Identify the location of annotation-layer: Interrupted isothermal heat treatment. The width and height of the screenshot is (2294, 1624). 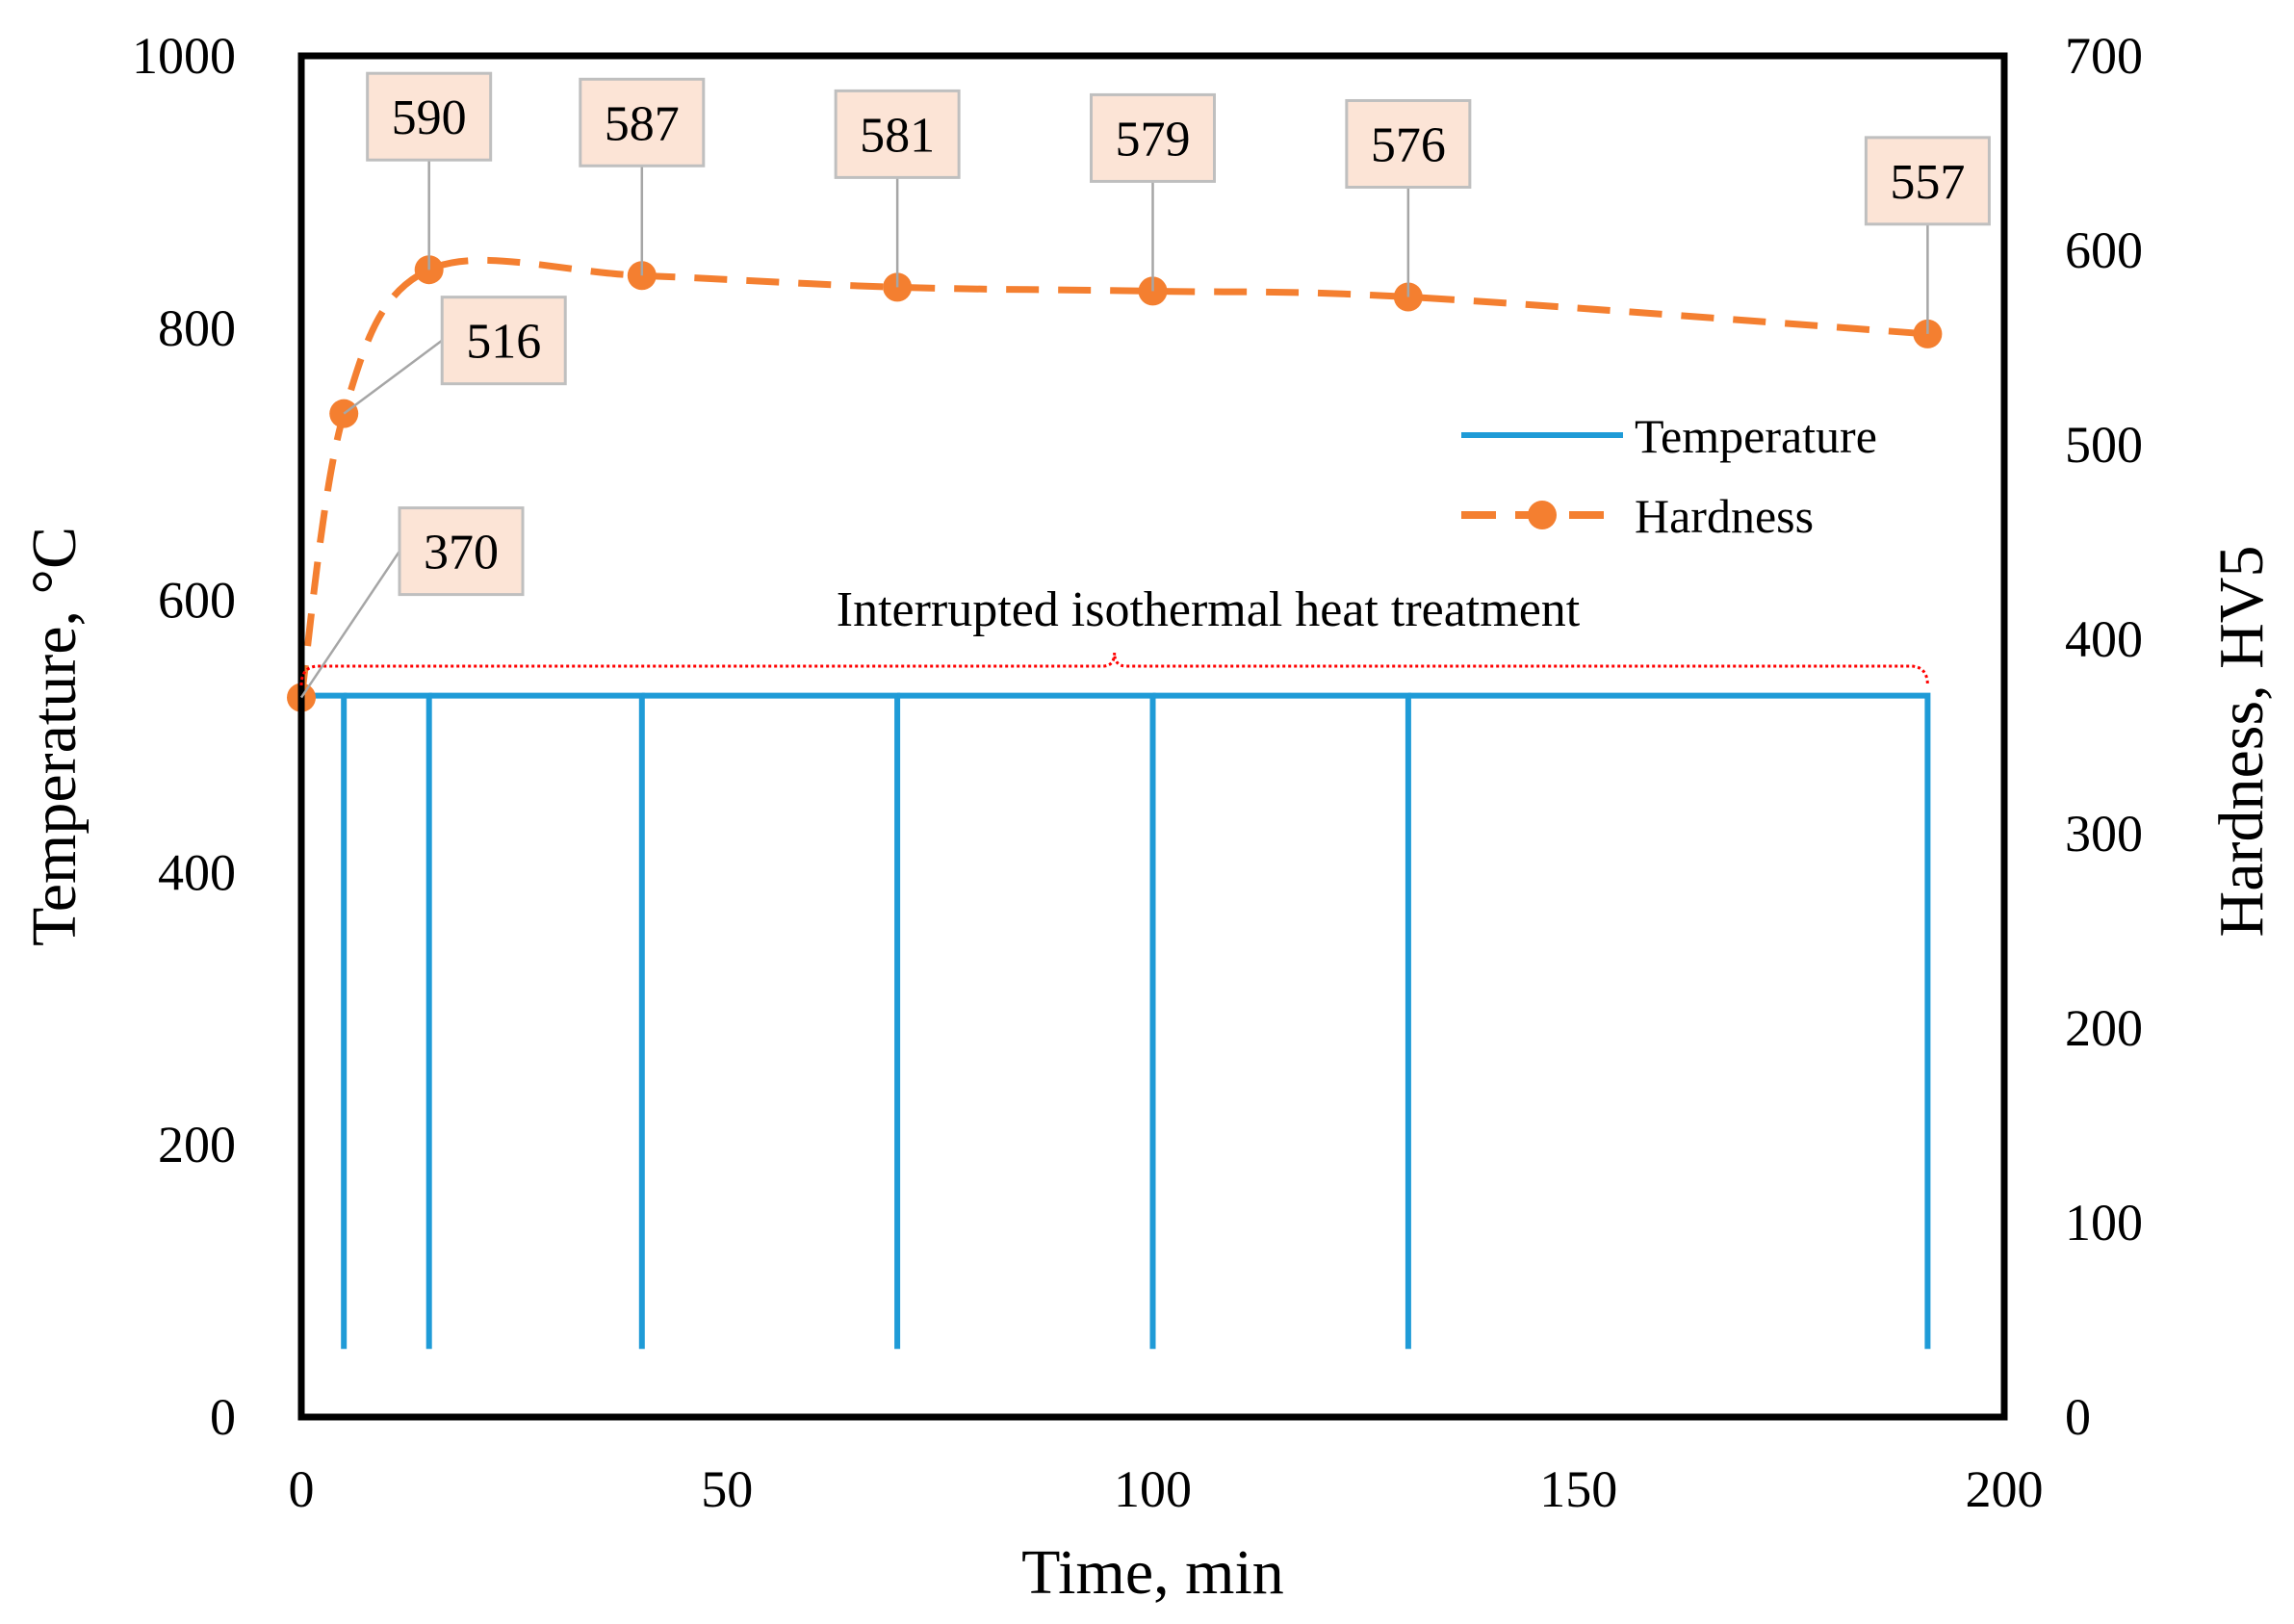
(1114, 634).